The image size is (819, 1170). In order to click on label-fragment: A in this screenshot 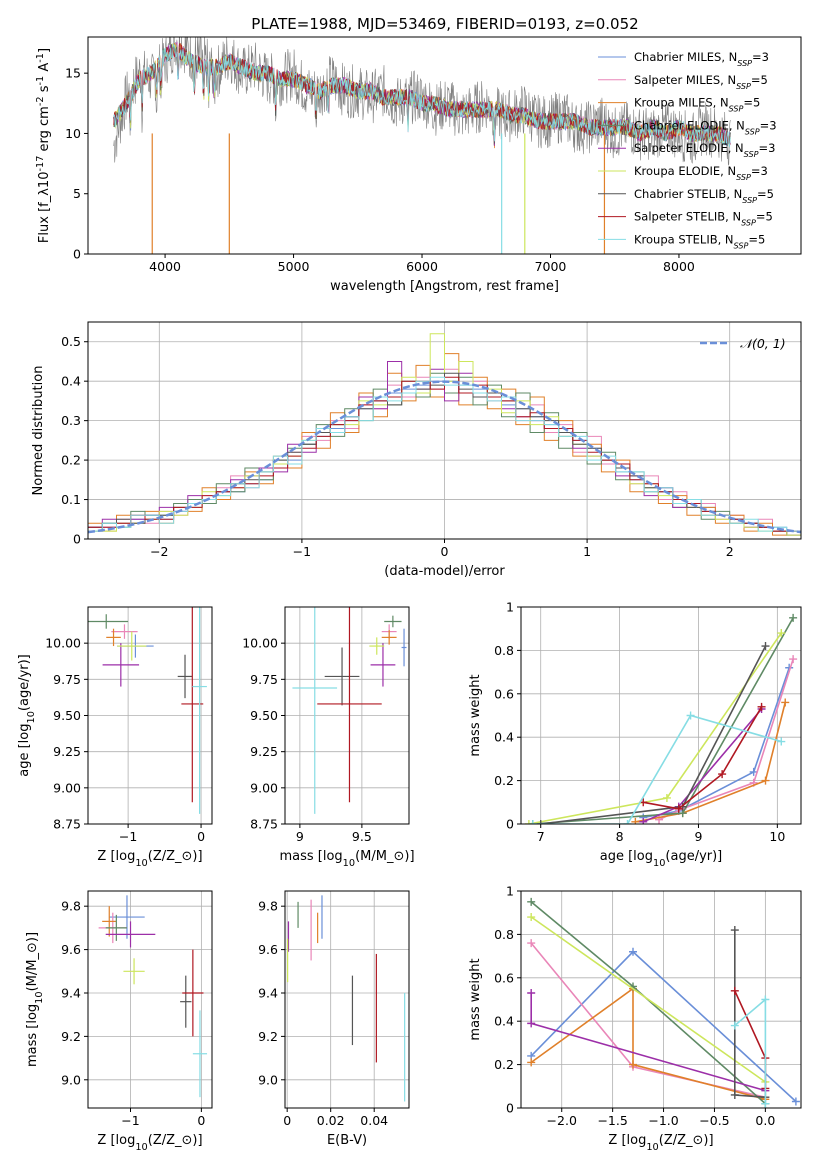, I will do `click(44, 69)`.